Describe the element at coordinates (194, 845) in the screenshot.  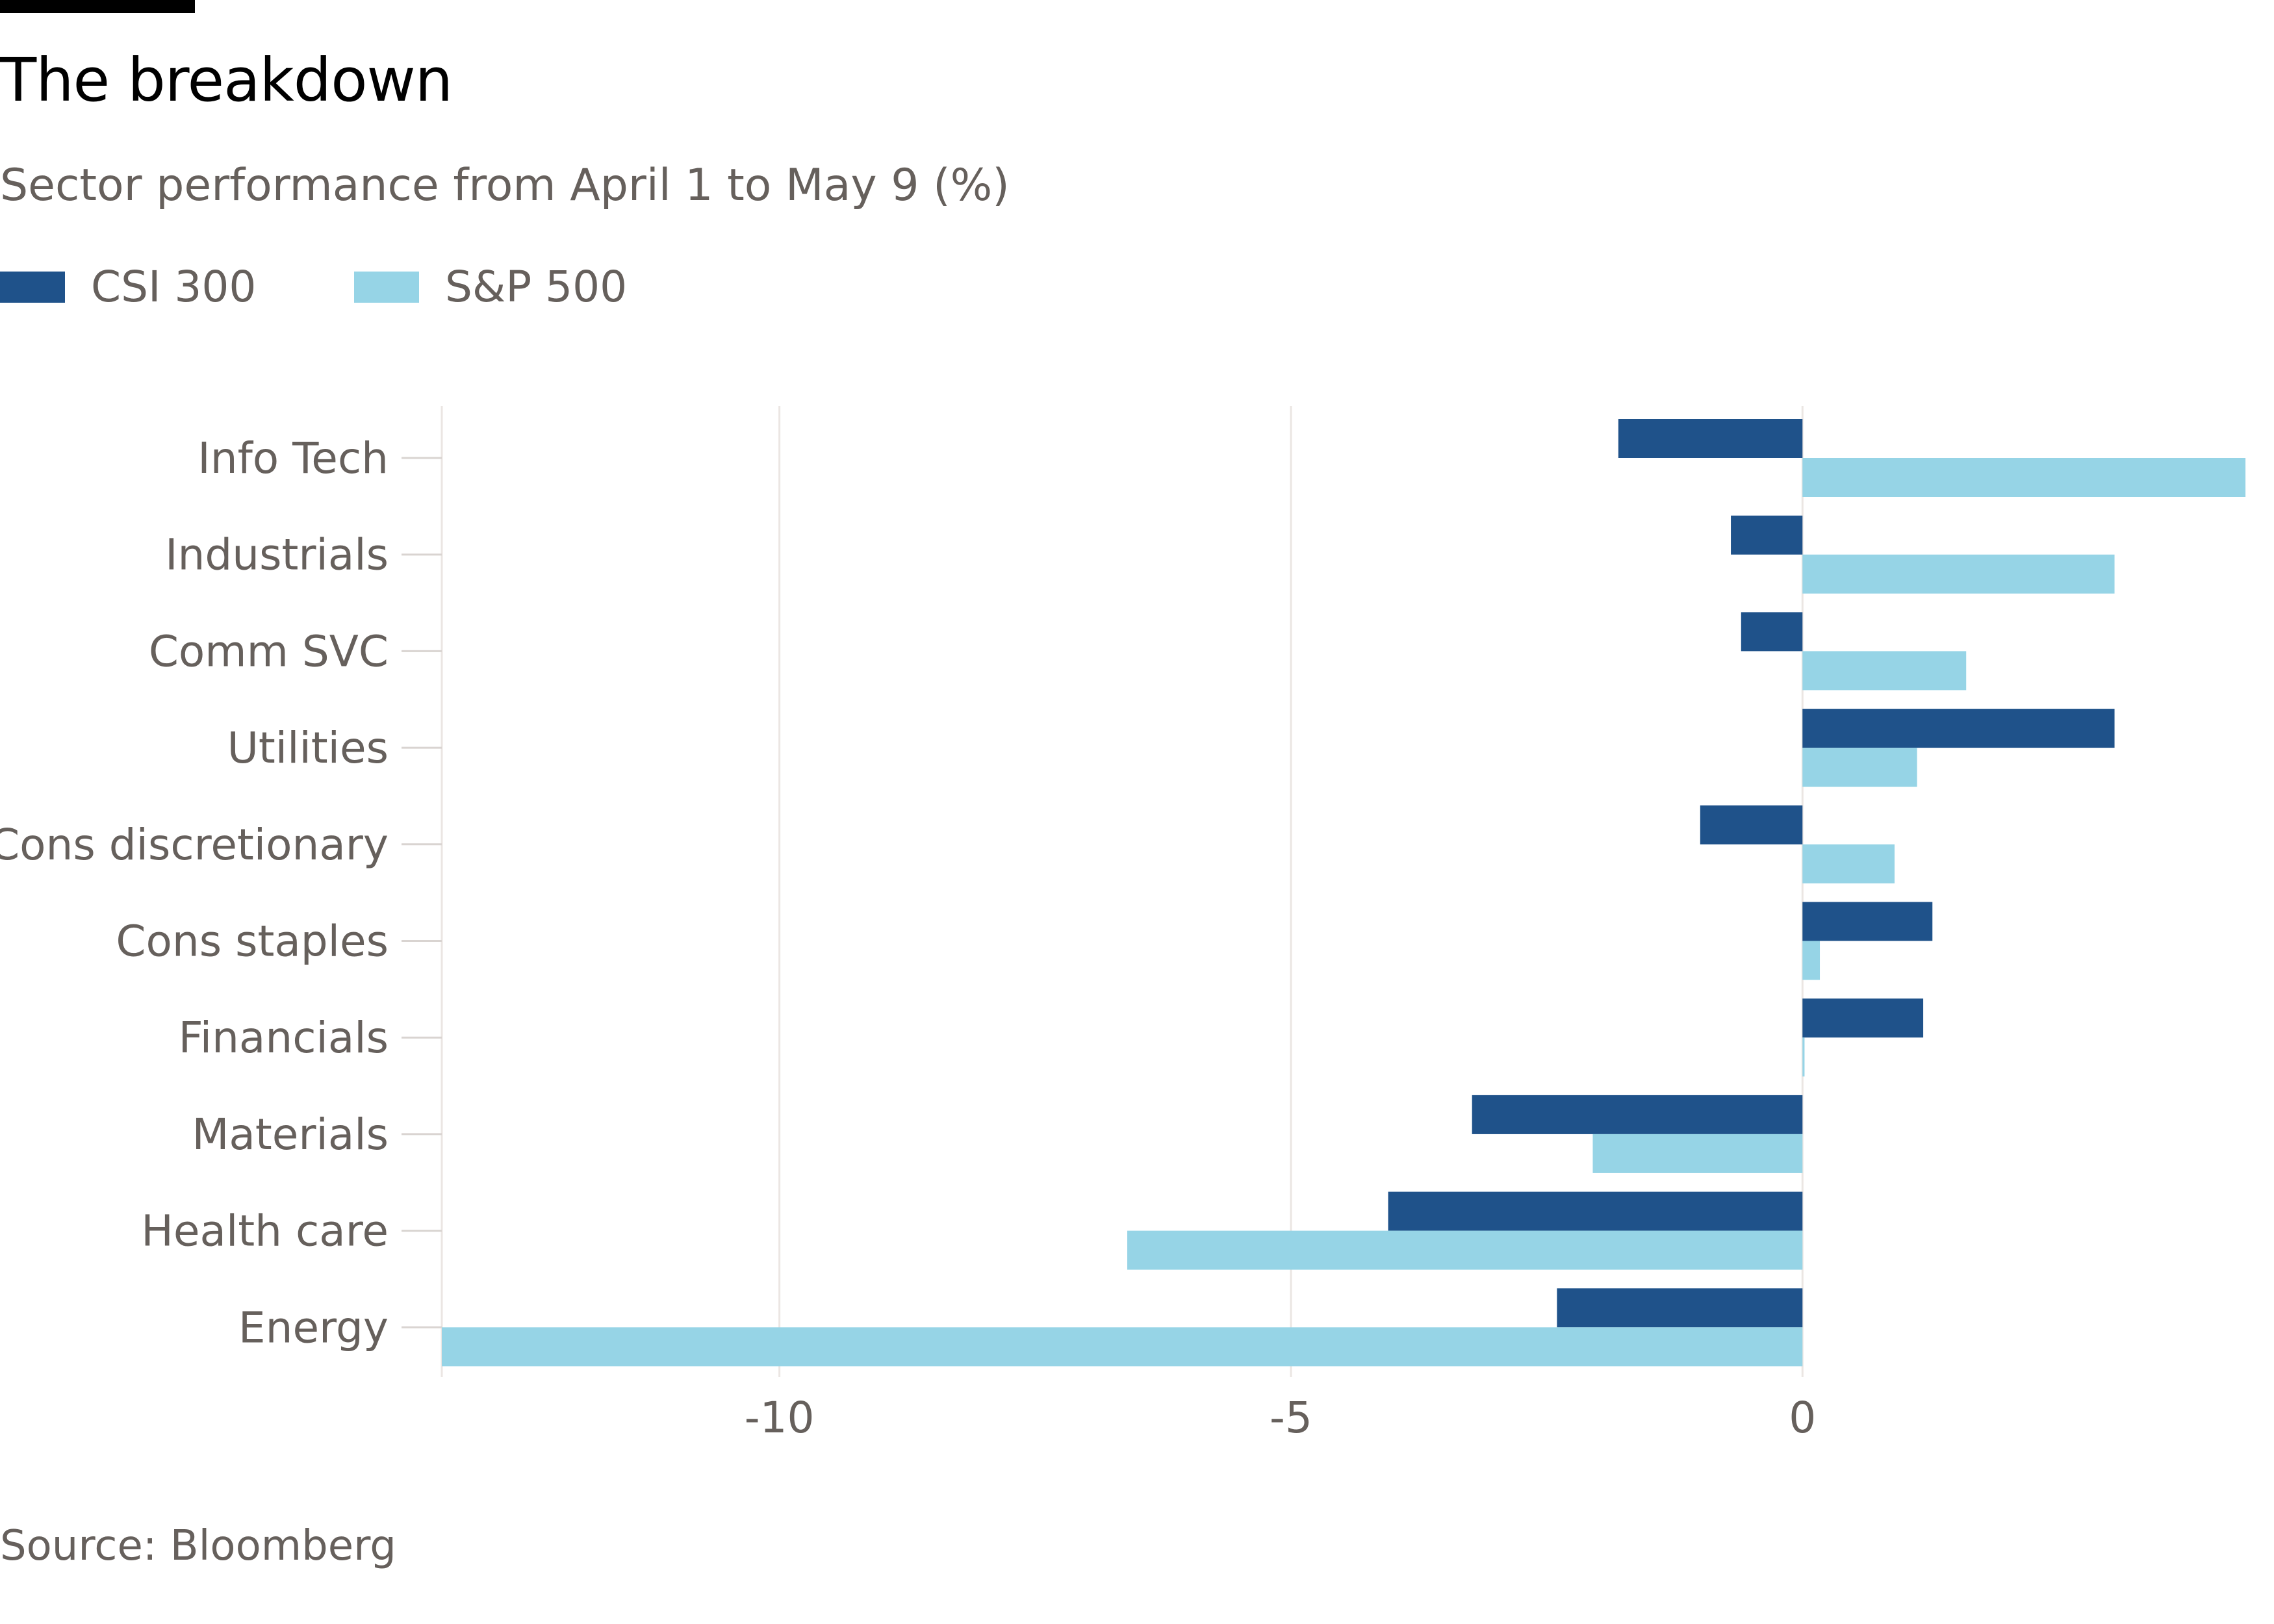
I see `category-label: Cons discretionary` at that location.